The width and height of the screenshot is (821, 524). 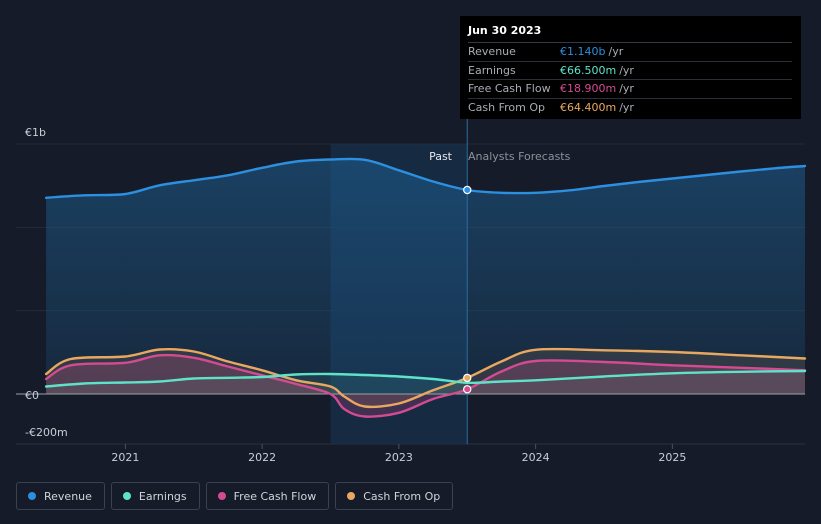 I want to click on x-axis-ticks: 2021 2022 2023 2024 2025, so click(x=398, y=454).